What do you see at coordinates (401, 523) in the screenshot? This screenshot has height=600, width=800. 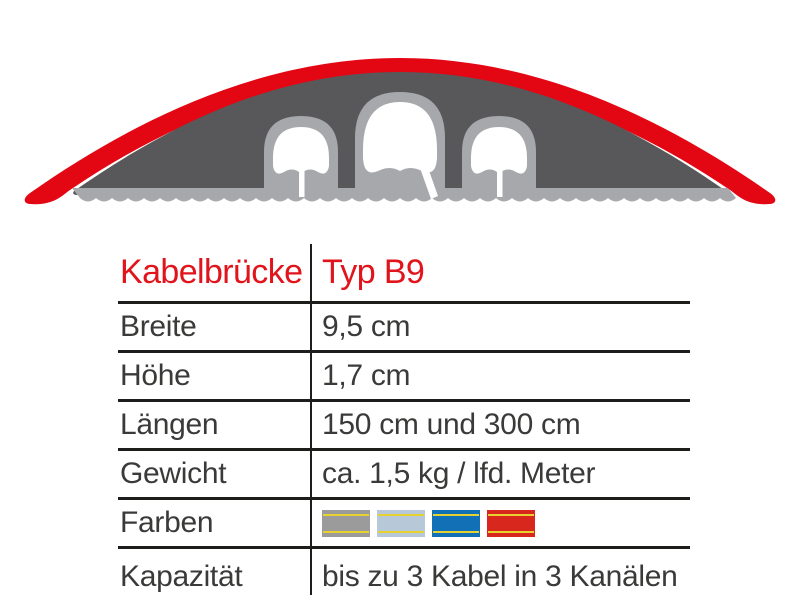 I see `color-swatch-hellblau` at bounding box center [401, 523].